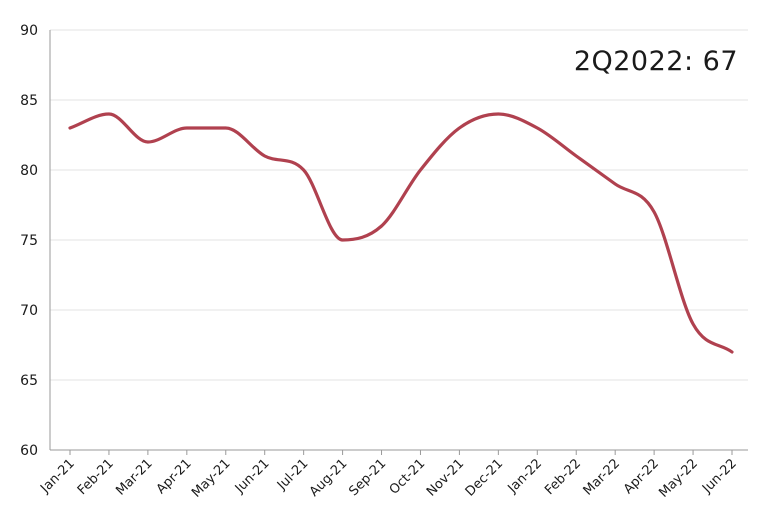  Describe the element at coordinates (174, 476) in the screenshot. I see `x-tick-label: Apr-21` at that location.